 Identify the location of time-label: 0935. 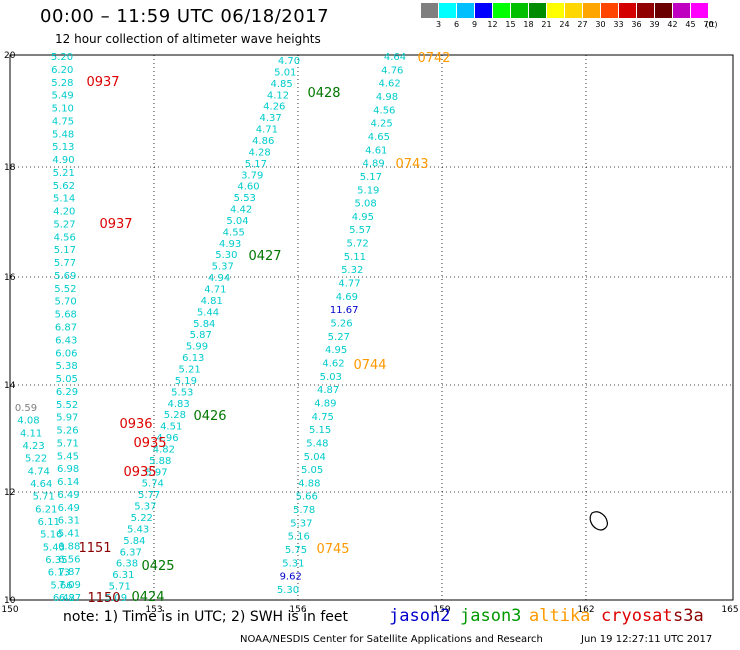
(139, 472).